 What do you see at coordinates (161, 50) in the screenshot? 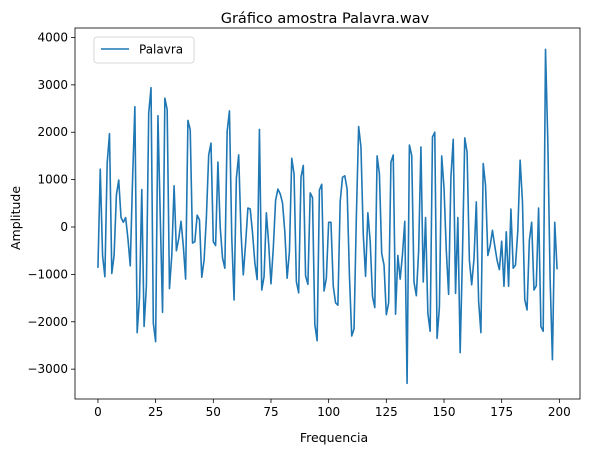
I see `legend-label: Palavra` at bounding box center [161, 50].